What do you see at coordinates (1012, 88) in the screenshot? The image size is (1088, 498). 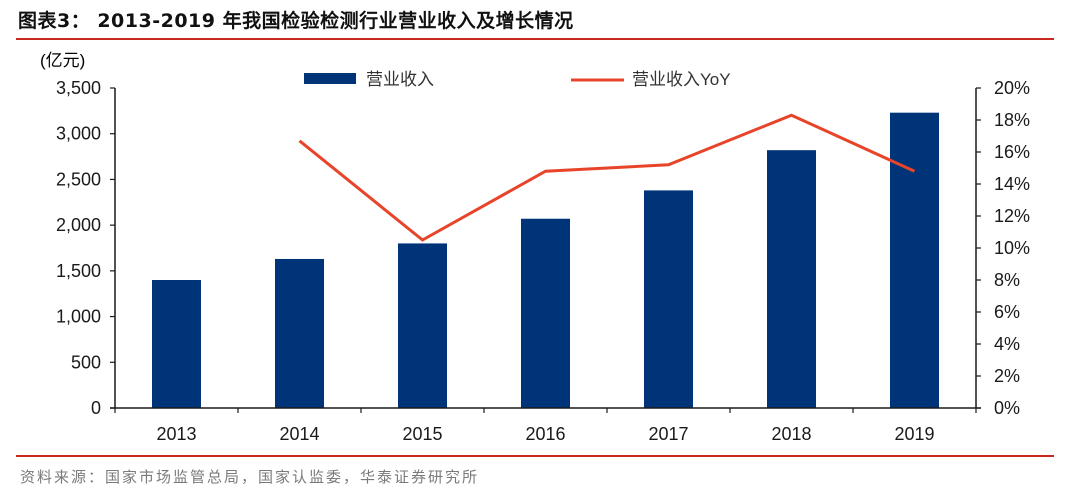 I see `right-tick-label: 20%` at bounding box center [1012, 88].